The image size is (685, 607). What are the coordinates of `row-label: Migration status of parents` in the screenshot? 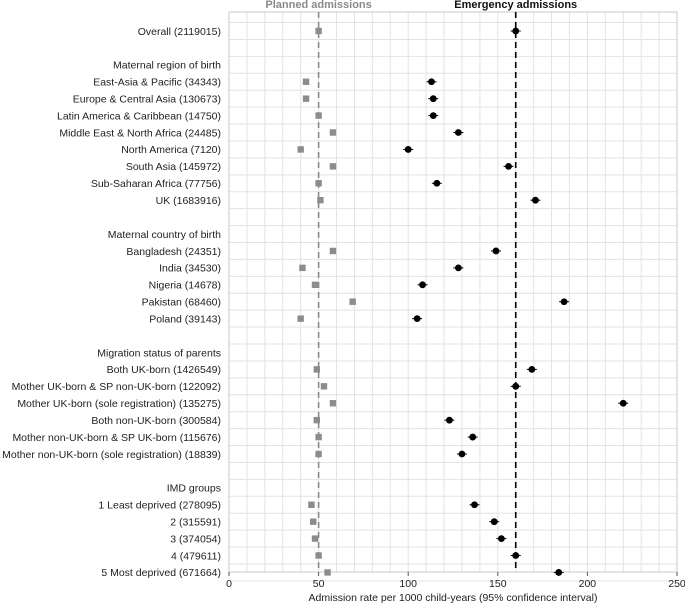 It's located at (159, 353).